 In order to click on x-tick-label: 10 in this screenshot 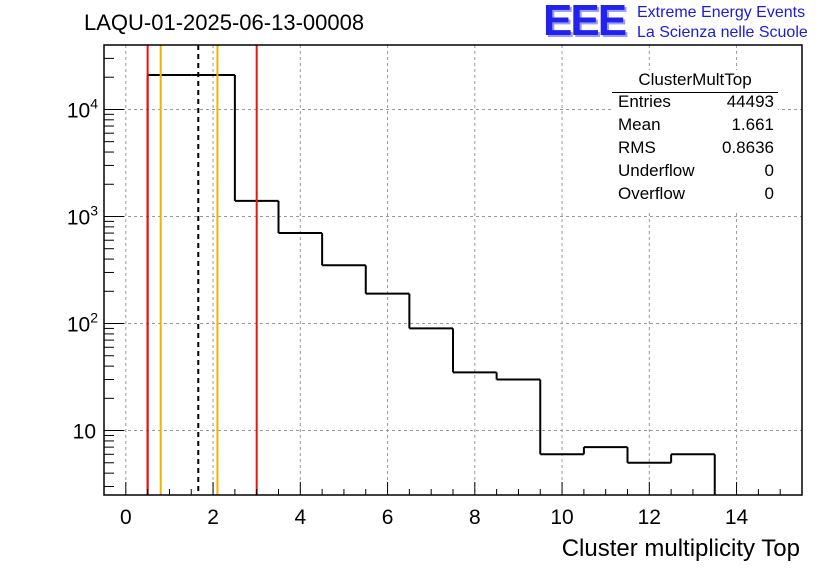, I will do `click(561, 517)`.